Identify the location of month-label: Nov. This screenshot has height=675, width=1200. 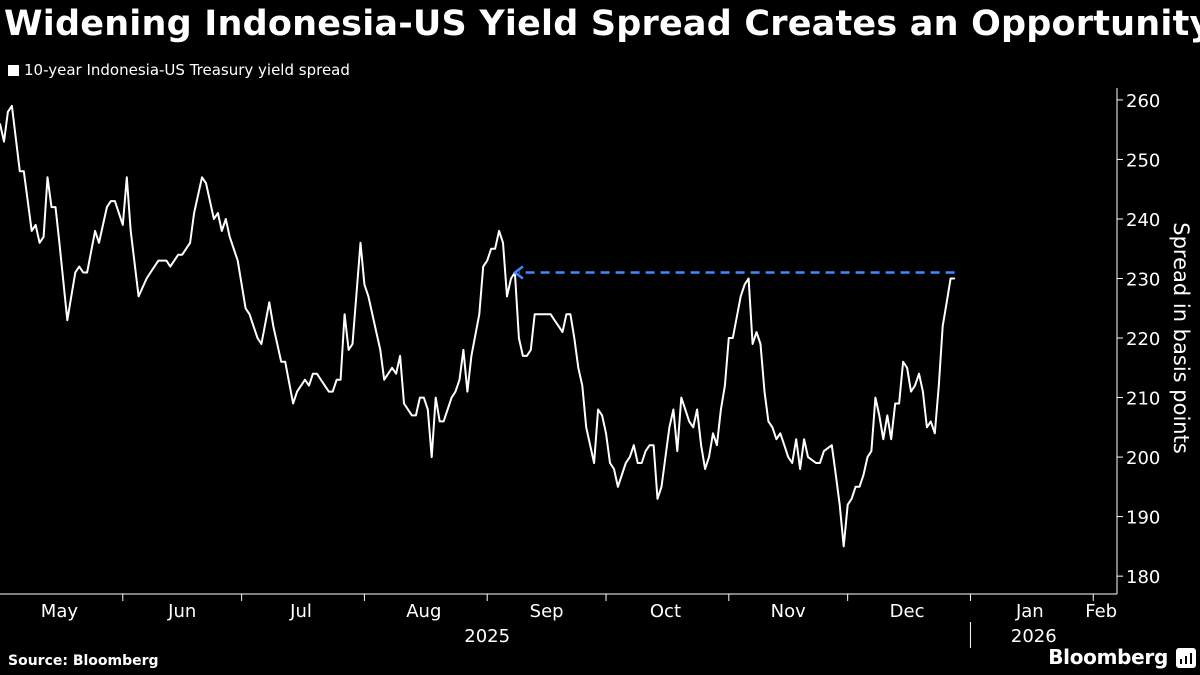
(788, 611).